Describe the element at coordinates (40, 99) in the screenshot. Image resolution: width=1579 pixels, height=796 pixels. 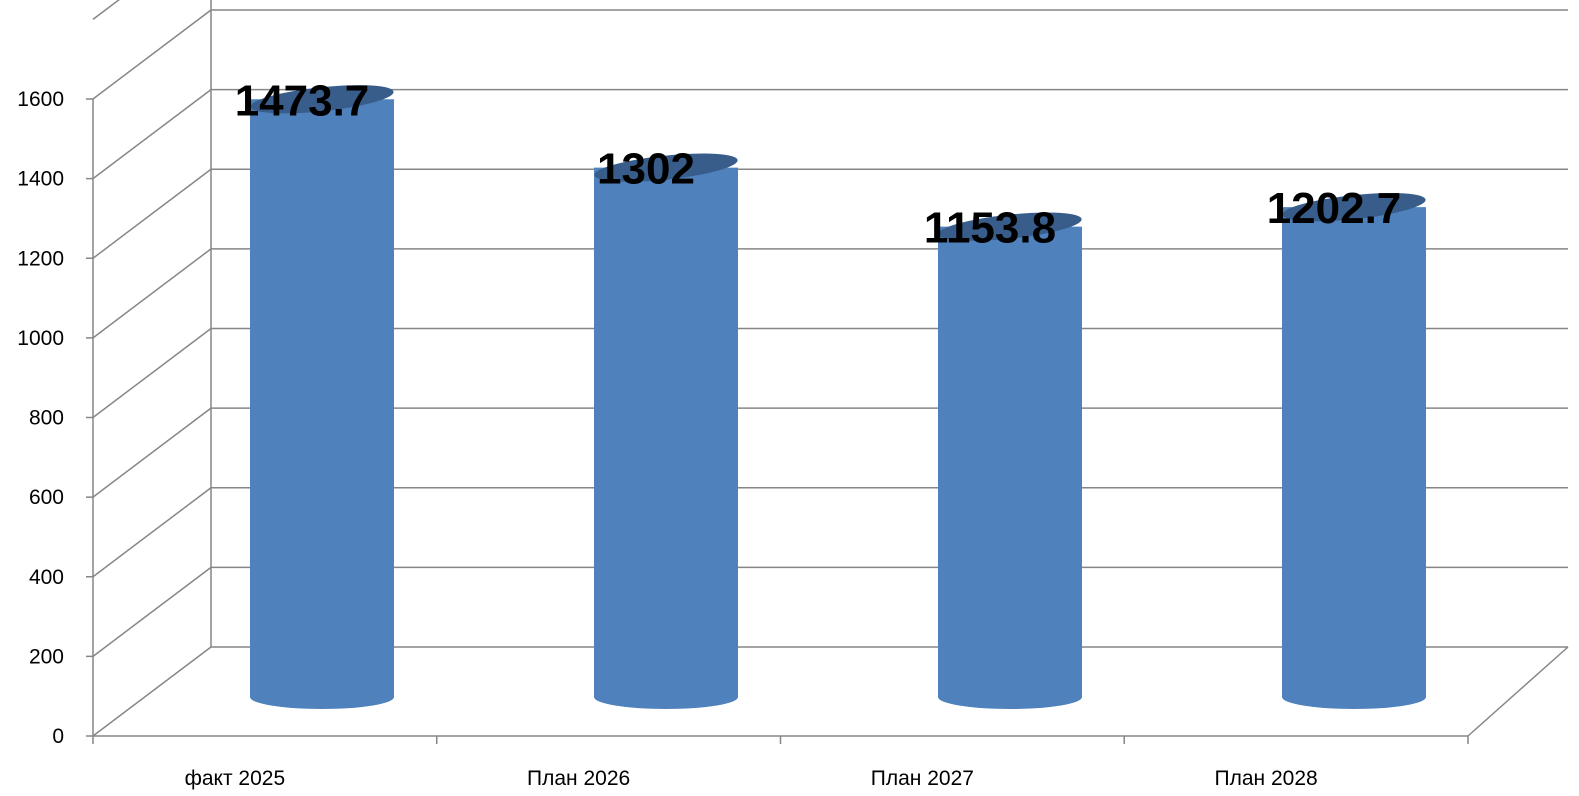
I see `y-tick-label: 1600` at that location.